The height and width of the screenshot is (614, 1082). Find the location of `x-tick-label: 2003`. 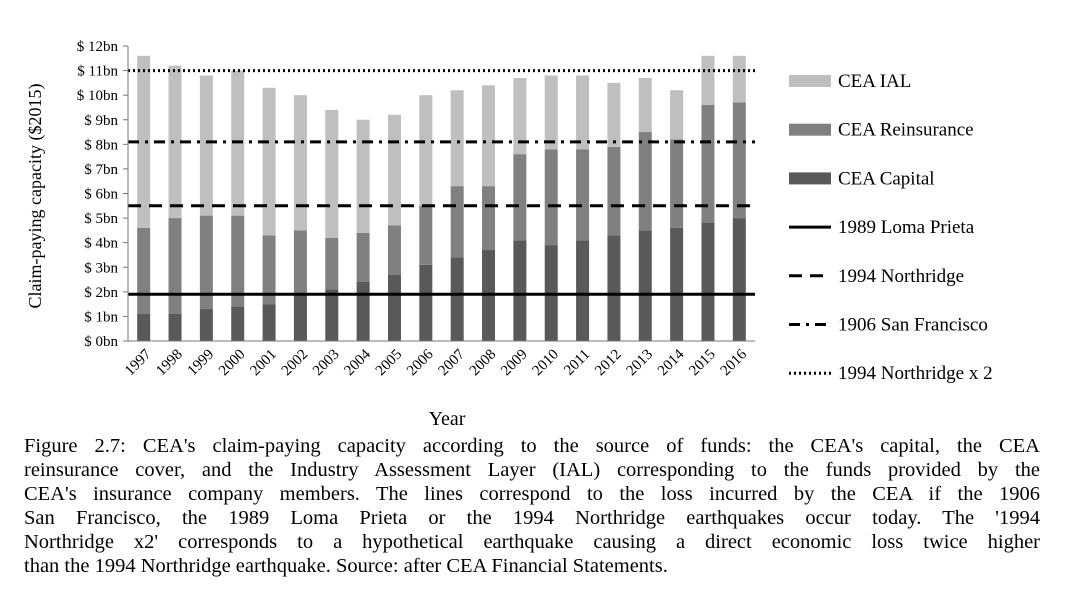

x-tick-label: 2003 is located at coordinates (326, 363).